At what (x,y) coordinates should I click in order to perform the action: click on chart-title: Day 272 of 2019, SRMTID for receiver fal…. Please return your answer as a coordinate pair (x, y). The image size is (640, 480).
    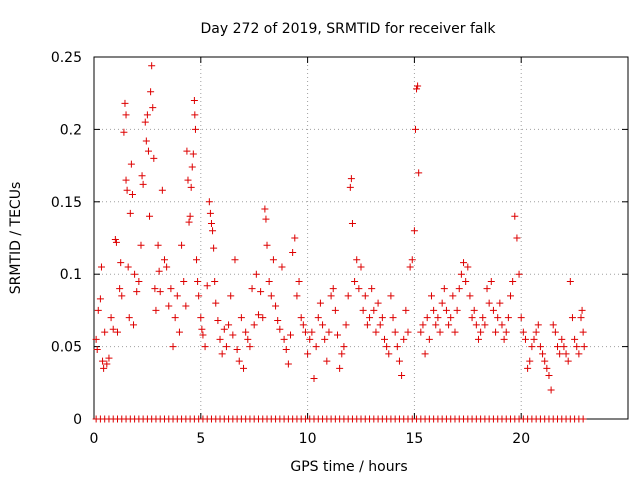
    Looking at the image, I should click on (349, 29).